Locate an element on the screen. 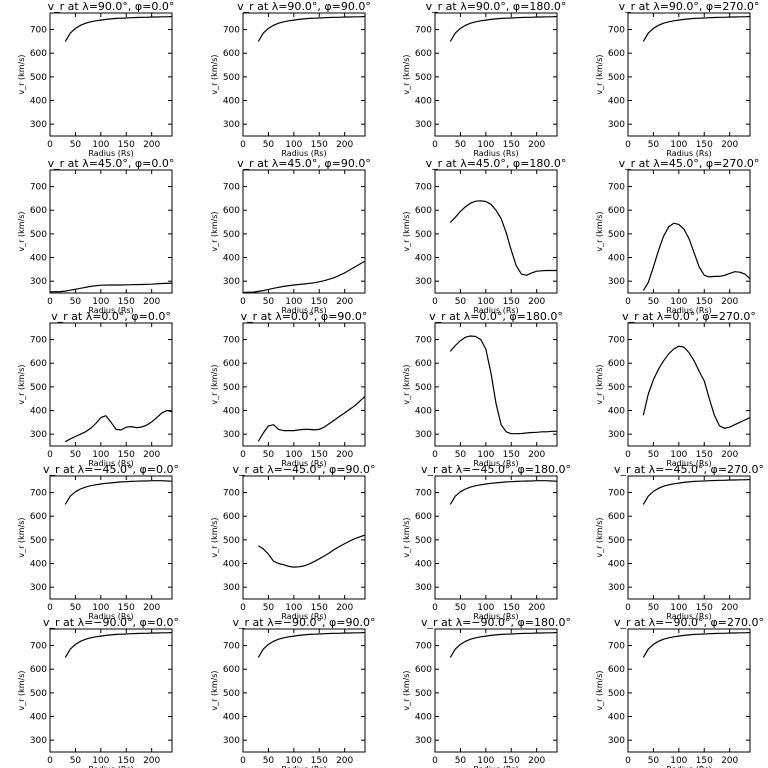  chart-title: v_r at λ=−90.0°, φ=90.0° is located at coordinates (304, 622).